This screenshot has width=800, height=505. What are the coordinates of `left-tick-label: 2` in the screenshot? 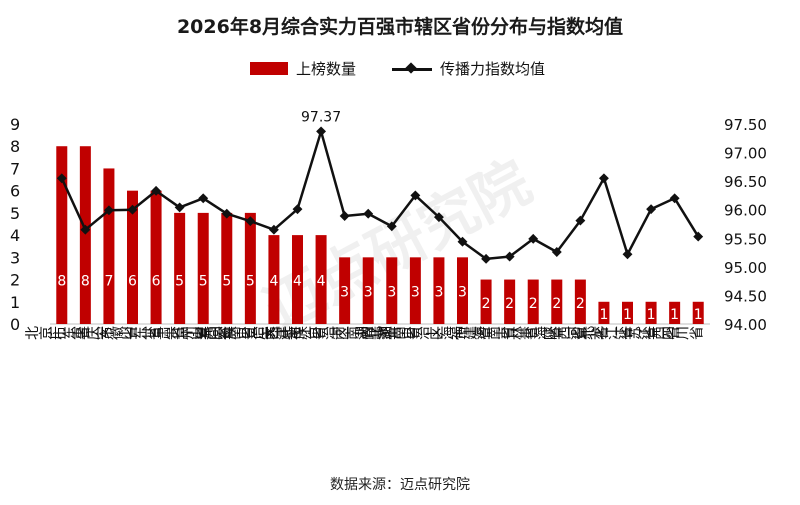 It's located at (15, 280).